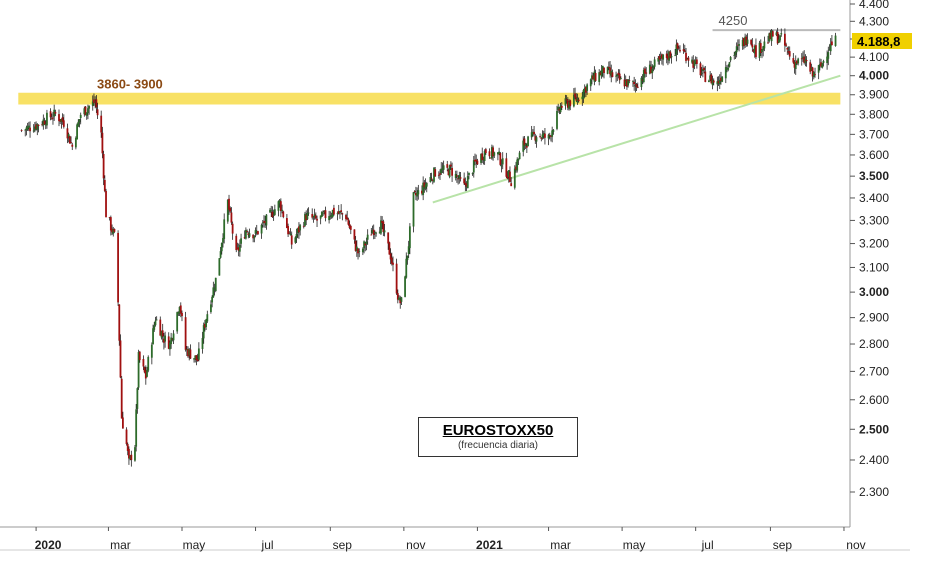 This screenshot has width=937, height=586. What do you see at coordinates (267, 545) in the screenshot?
I see `x-tick-label: jul` at bounding box center [267, 545].